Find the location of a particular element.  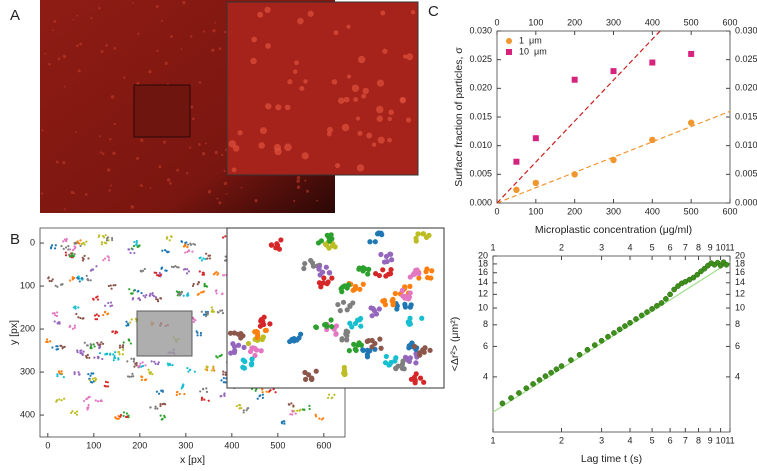

y-tick-label: 12 is located at coordinates (740, 294).